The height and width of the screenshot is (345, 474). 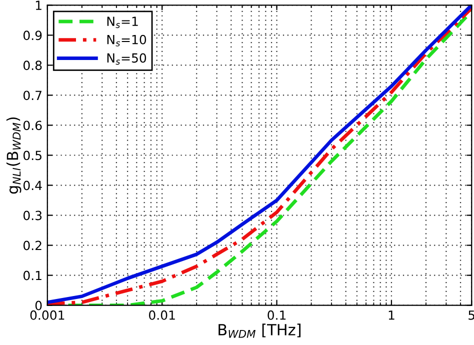 What do you see at coordinates (32, 245) in the screenshot?
I see `y-tick-label: 0.2` at bounding box center [32, 245].